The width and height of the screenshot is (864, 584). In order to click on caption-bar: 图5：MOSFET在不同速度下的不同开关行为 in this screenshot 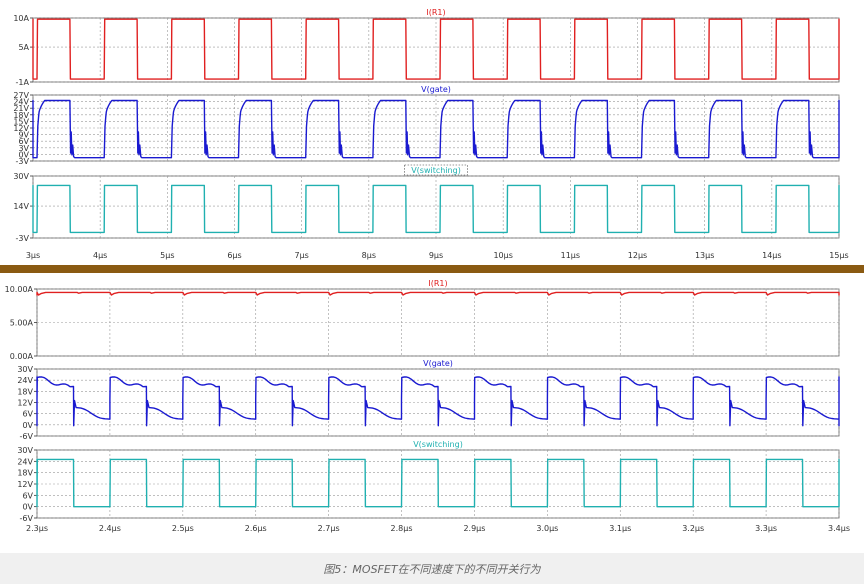, I will do `click(432, 568)`.